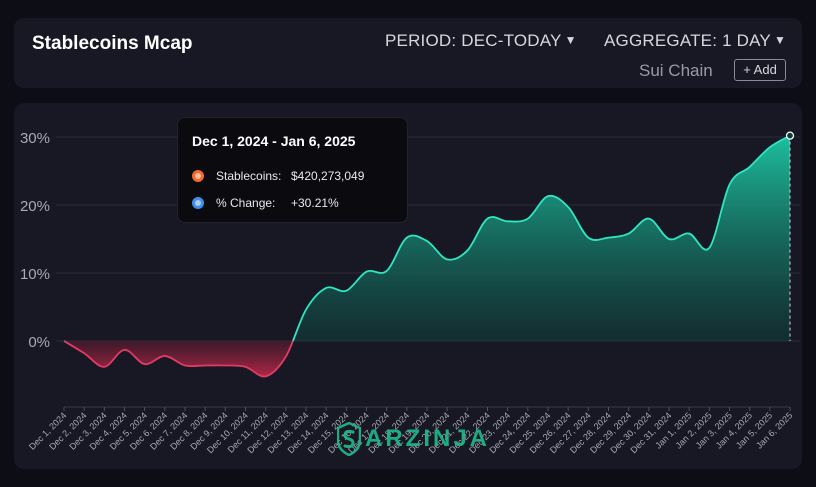  What do you see at coordinates (35, 138) in the screenshot?
I see `y-tick-label: 30%` at bounding box center [35, 138].